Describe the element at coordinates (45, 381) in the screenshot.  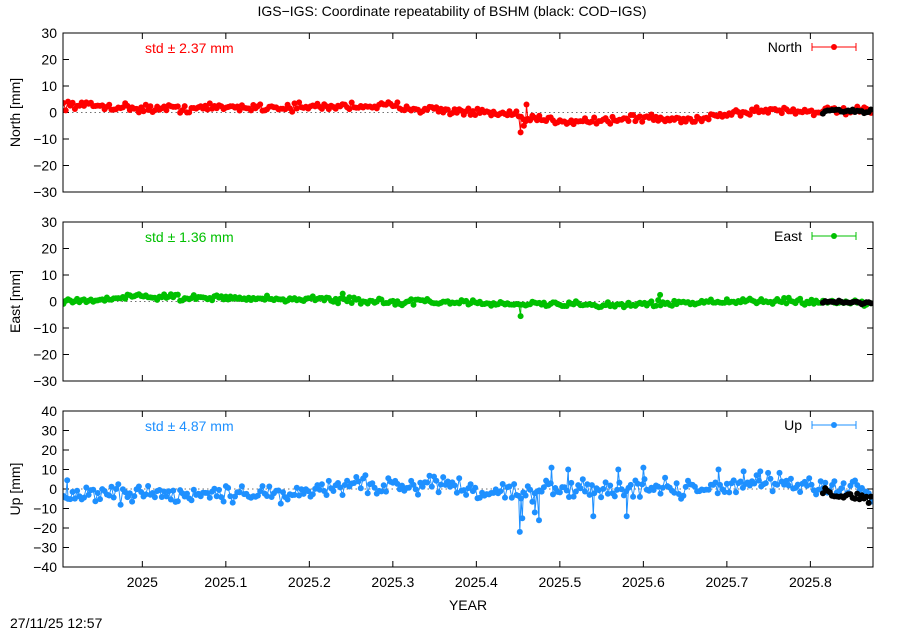
I see `y-tick-label: −30` at that location.